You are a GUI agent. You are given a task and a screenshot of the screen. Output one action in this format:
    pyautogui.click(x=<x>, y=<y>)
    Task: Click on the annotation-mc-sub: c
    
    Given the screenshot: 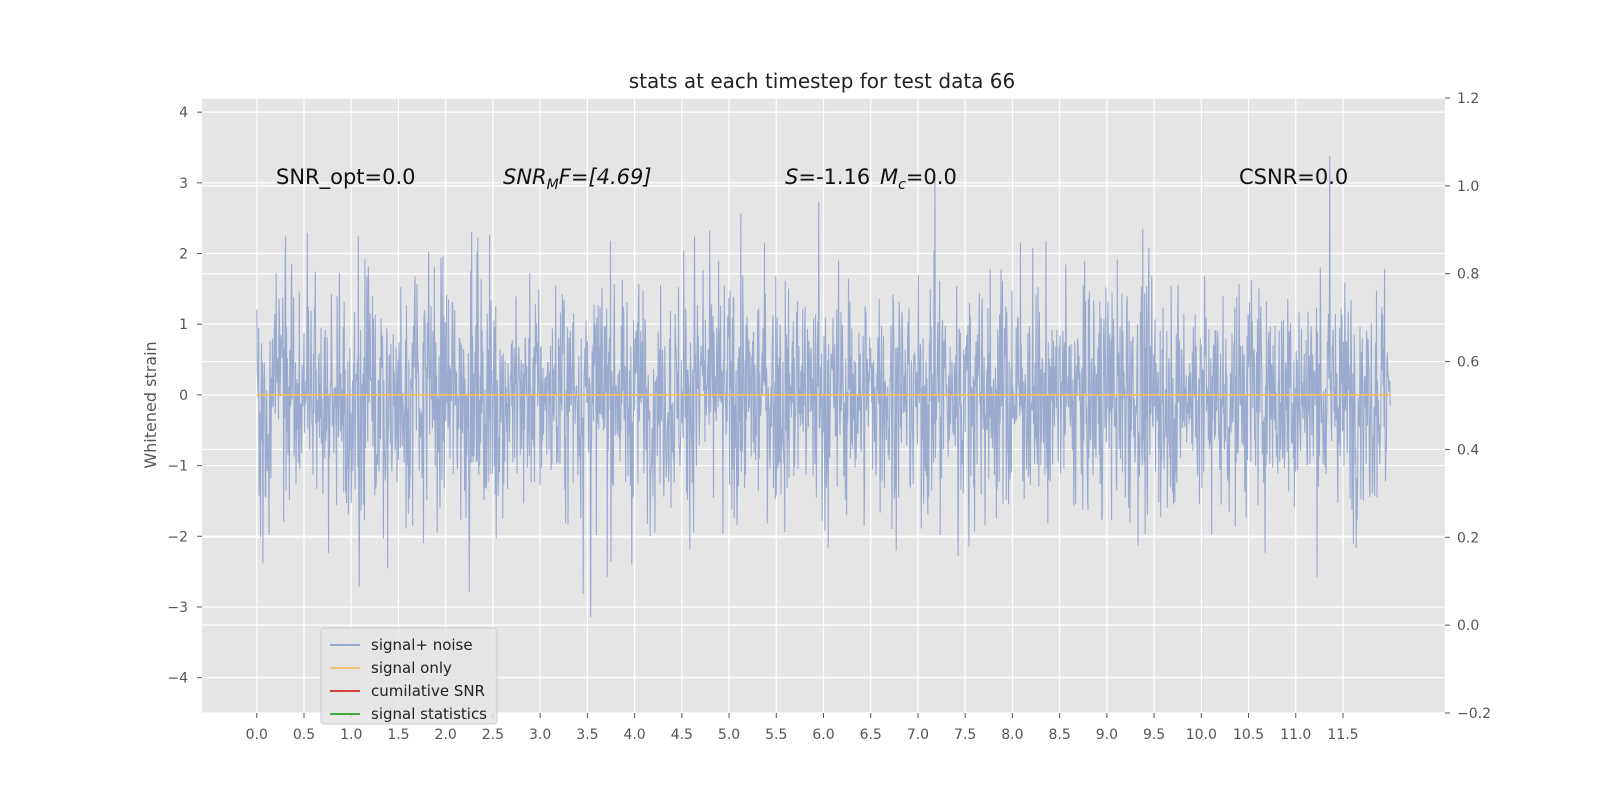 What is the action you would take?
    pyautogui.click(x=902, y=185)
    